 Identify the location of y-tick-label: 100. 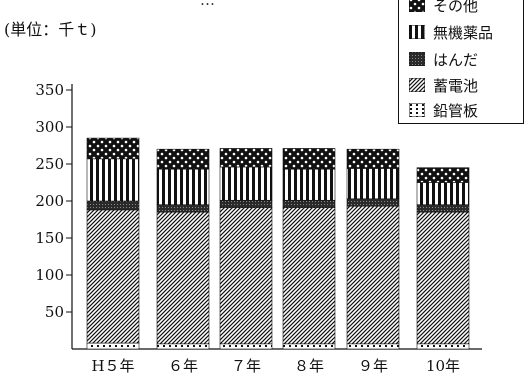
(49, 275).